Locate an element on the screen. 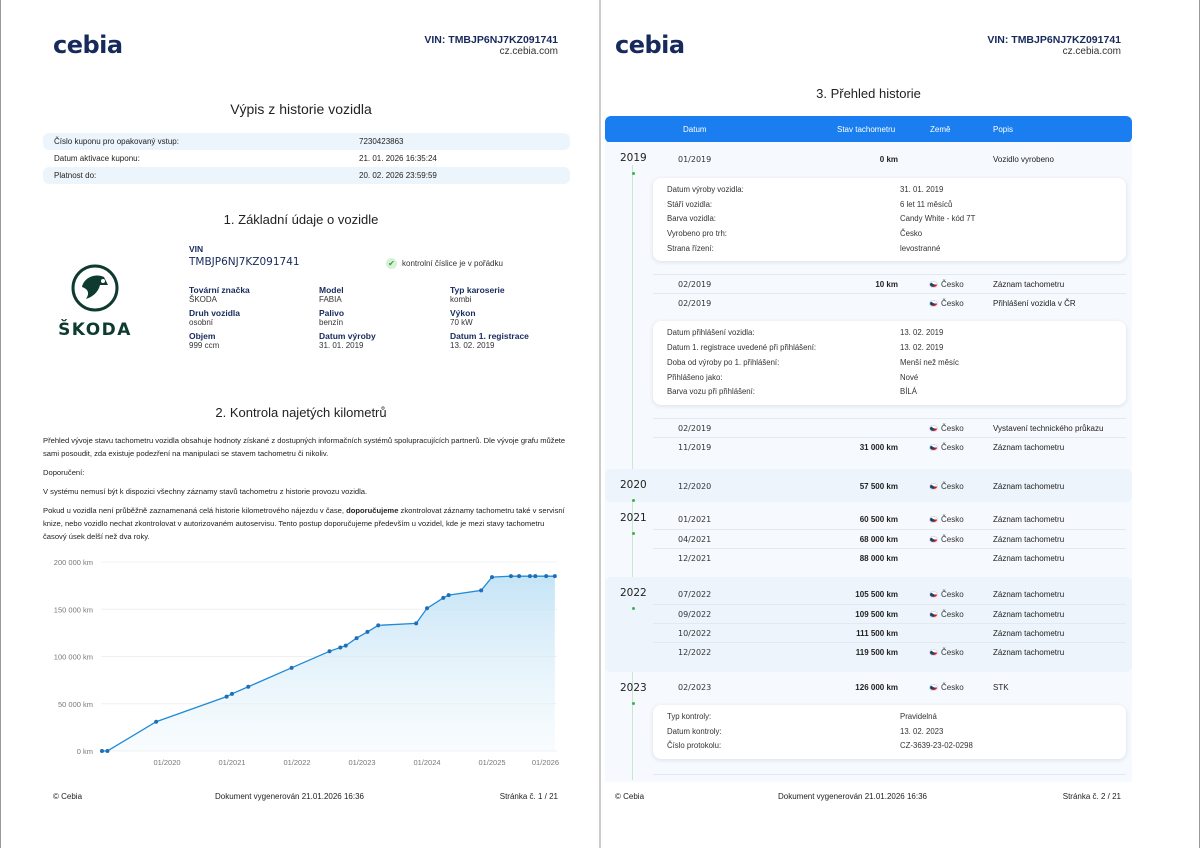 This screenshot has width=1200, height=848. column-header-date: Datum is located at coordinates (695, 129).